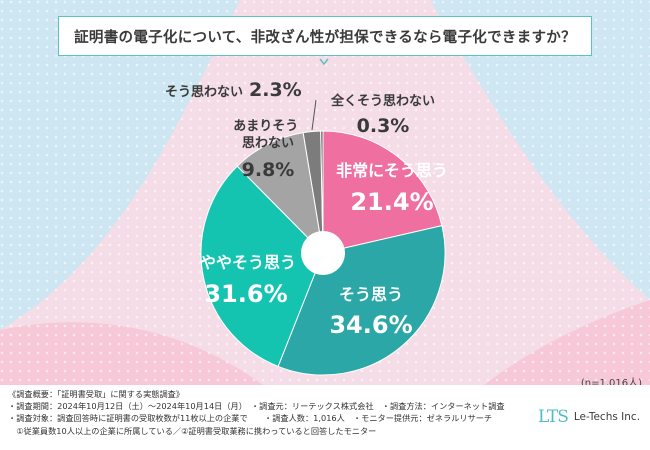 This screenshot has width=650, height=450. I want to click on slice-somewhat-agree, so click(262, 266).